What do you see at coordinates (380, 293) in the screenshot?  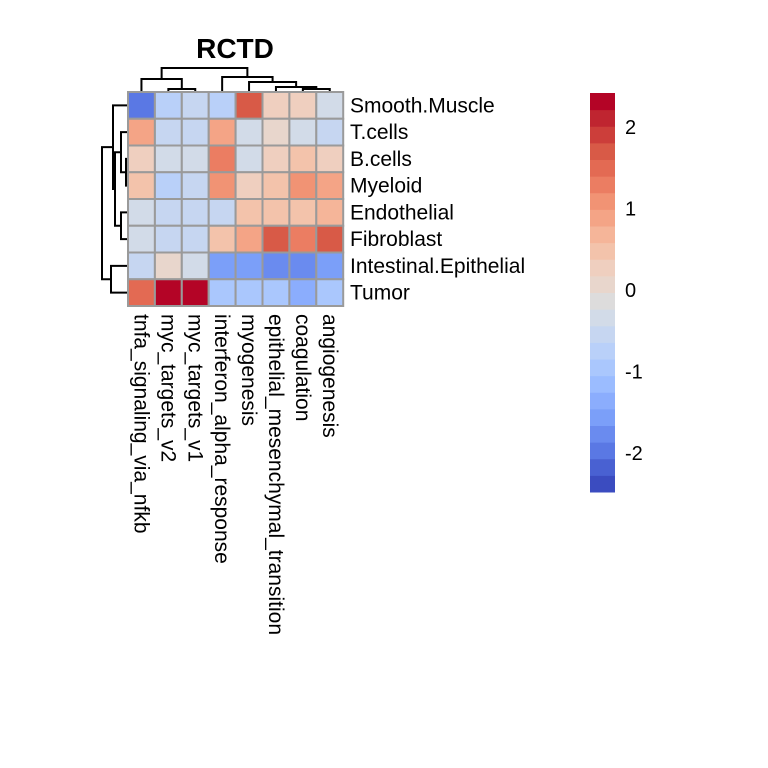 I see `row-label: Tumor` at bounding box center [380, 293].